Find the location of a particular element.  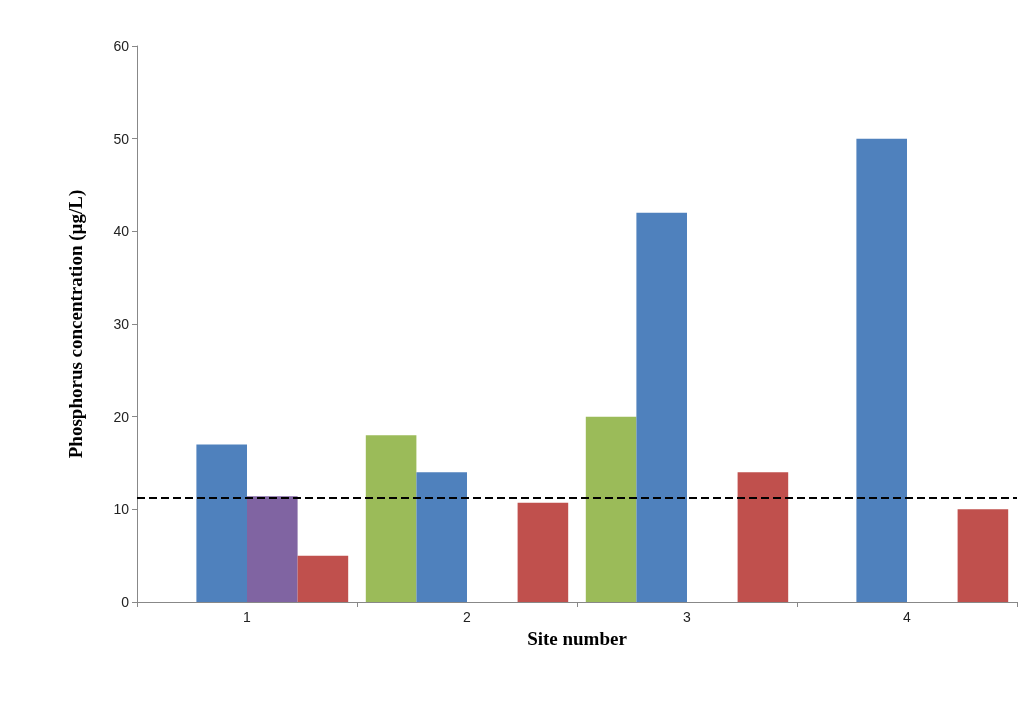

y-tick-label: 60 is located at coordinates (121, 46).